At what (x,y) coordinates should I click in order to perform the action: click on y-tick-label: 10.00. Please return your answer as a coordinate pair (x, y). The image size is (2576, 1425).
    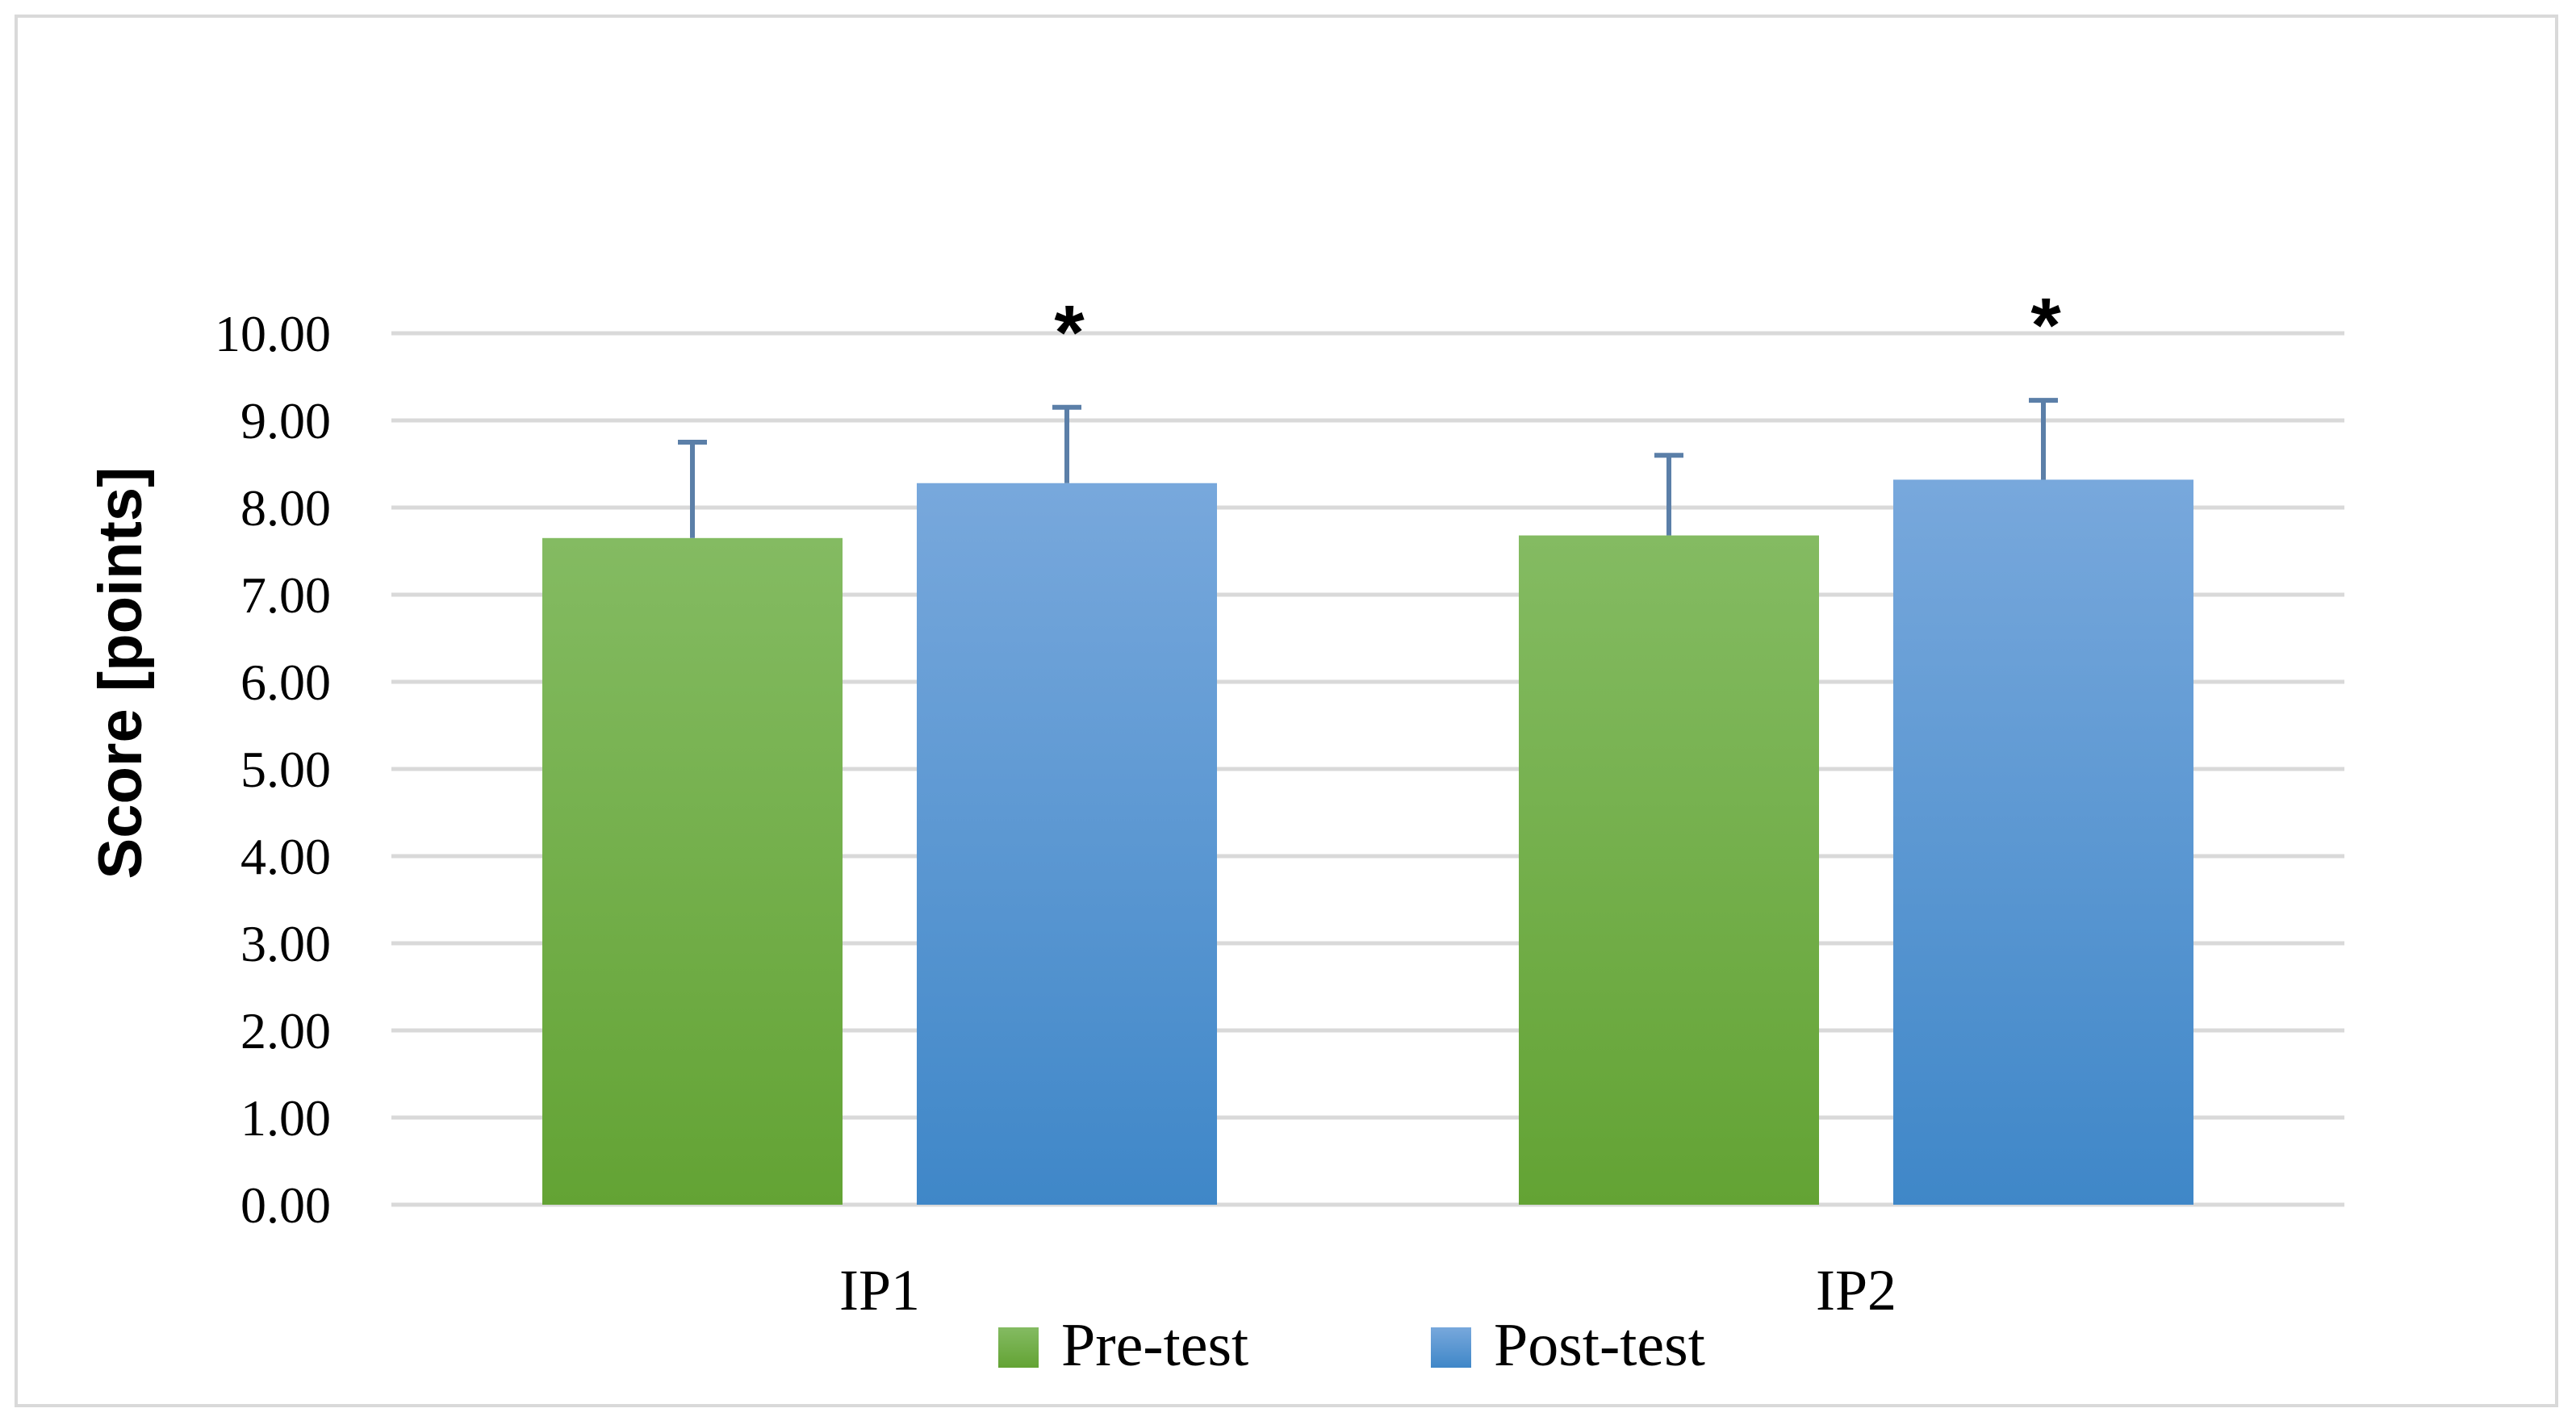
    Looking at the image, I should click on (273, 334).